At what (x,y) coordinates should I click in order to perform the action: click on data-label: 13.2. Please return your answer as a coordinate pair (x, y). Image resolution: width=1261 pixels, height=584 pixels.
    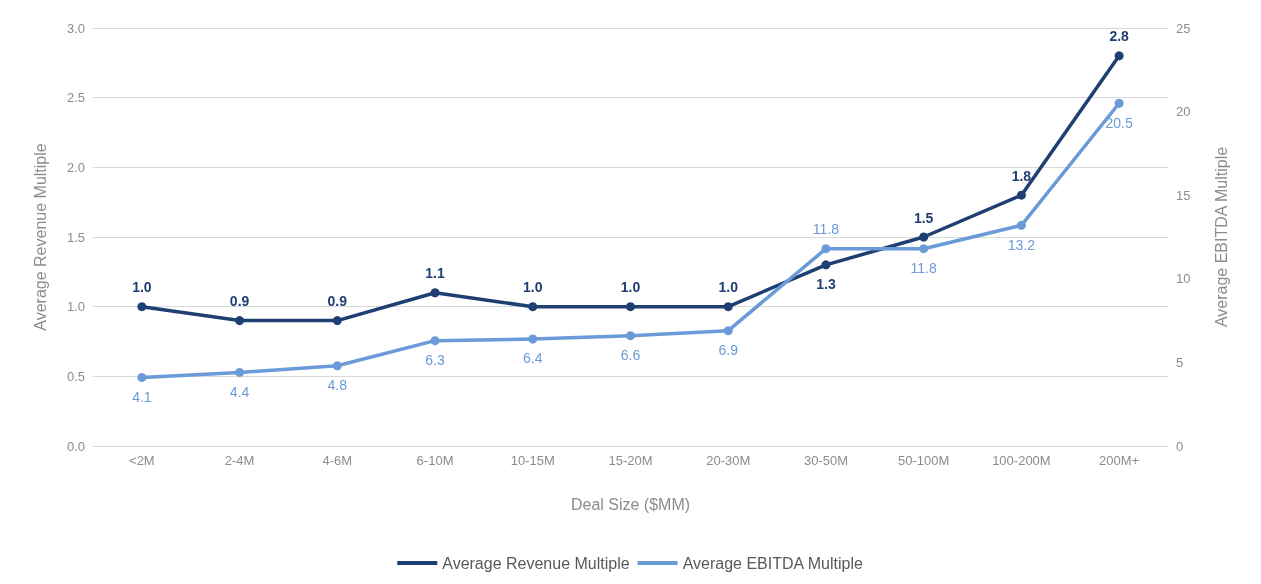
    Looking at the image, I should click on (1021, 244).